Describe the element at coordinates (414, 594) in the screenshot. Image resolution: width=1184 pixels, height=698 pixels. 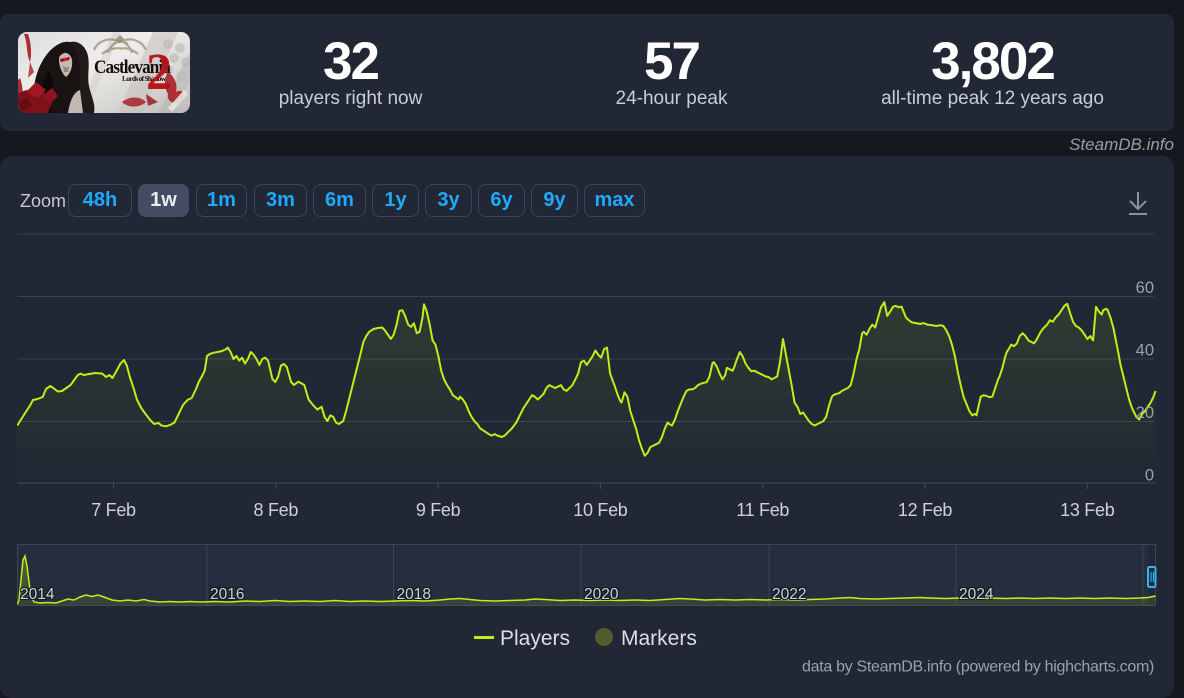
I see `svg-text: 2018` at that location.